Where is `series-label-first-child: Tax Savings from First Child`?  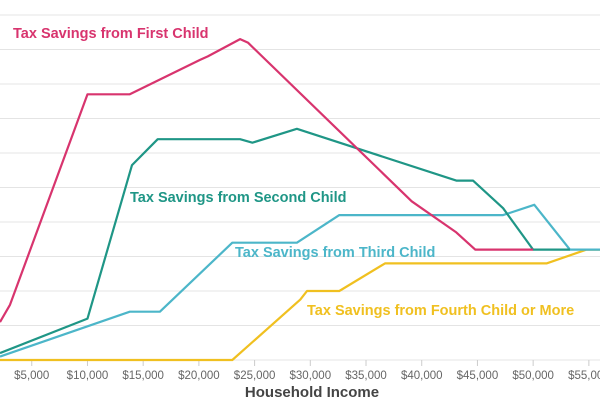
series-label-first-child: Tax Savings from First Child is located at coordinates (111, 34).